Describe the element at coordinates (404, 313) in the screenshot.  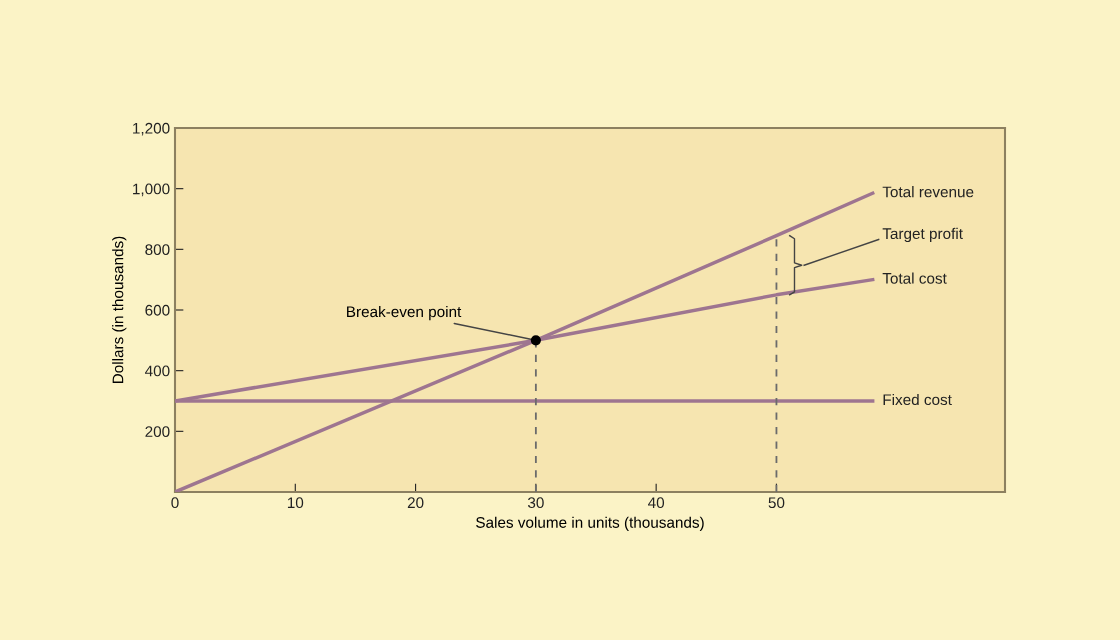
I see `annotation: Break-even point` at that location.